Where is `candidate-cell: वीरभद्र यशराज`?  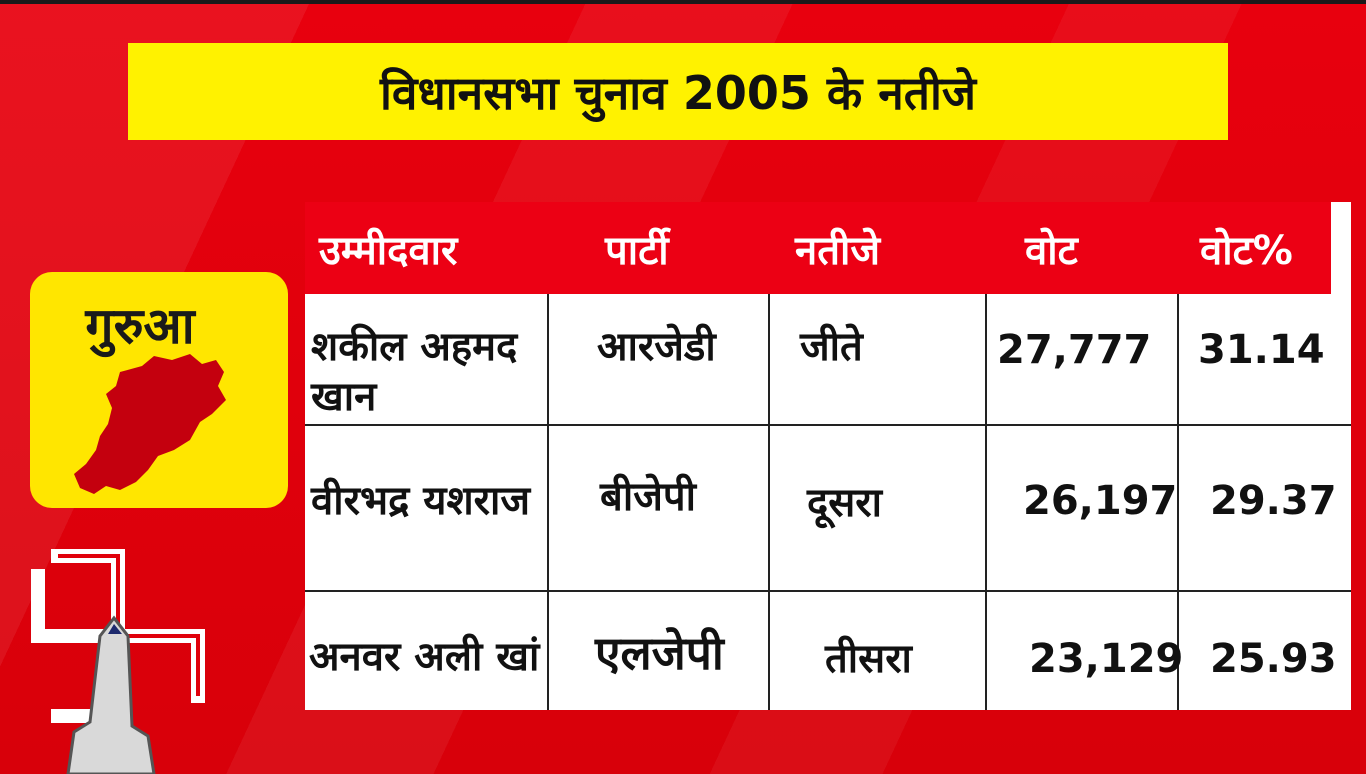 candidate-cell: वीरभद्र यशराज is located at coordinates (421, 501).